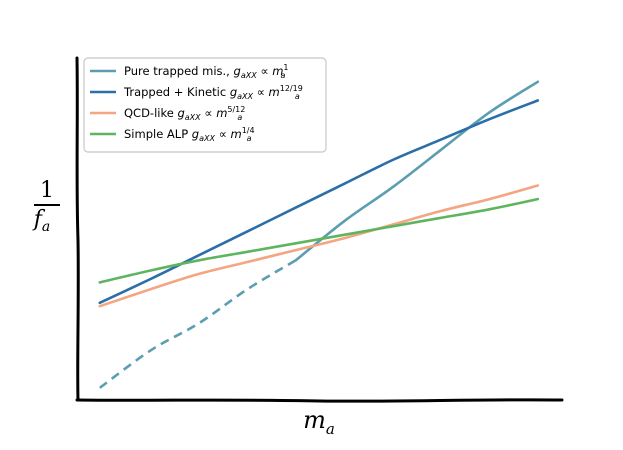 The image size is (623, 450). Describe the element at coordinates (184, 113) in the screenshot. I see `legend-label-3: QCD-like gaXX ∝ m5/12 a` at that location.